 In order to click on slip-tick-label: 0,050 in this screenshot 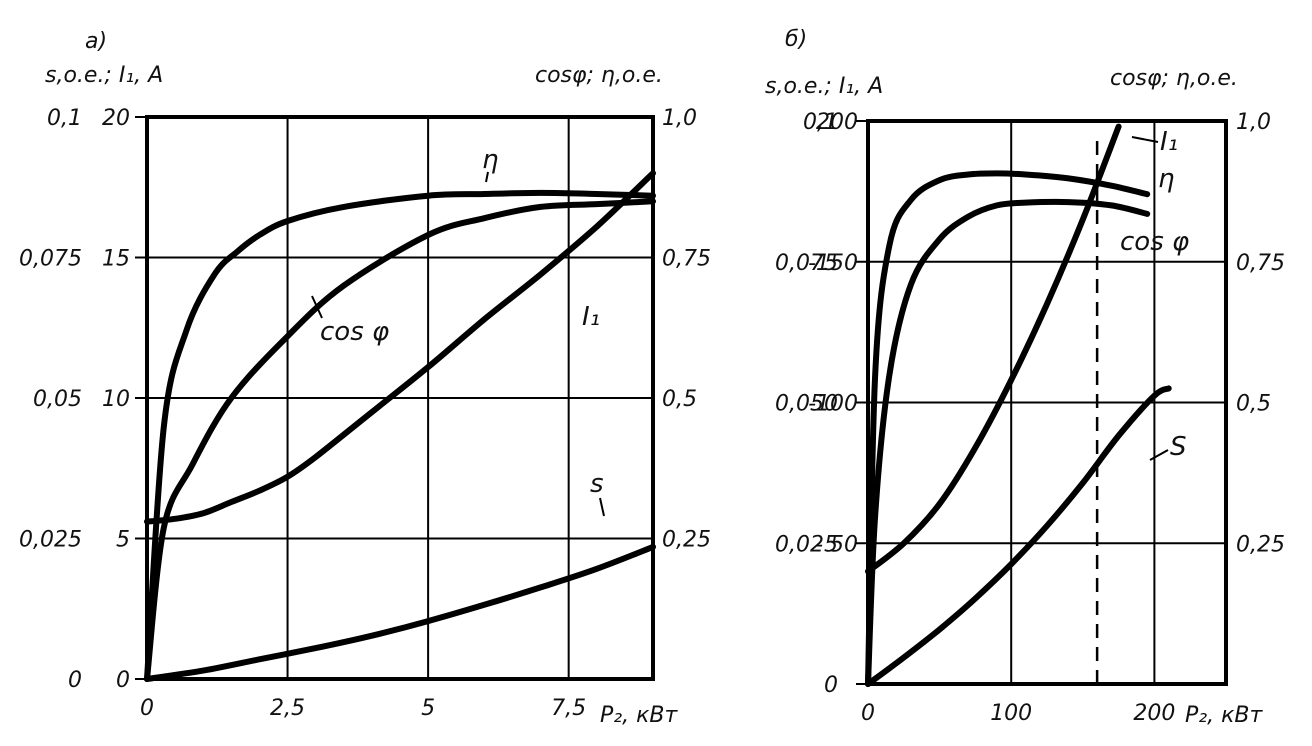, I will do `click(806, 404)`.